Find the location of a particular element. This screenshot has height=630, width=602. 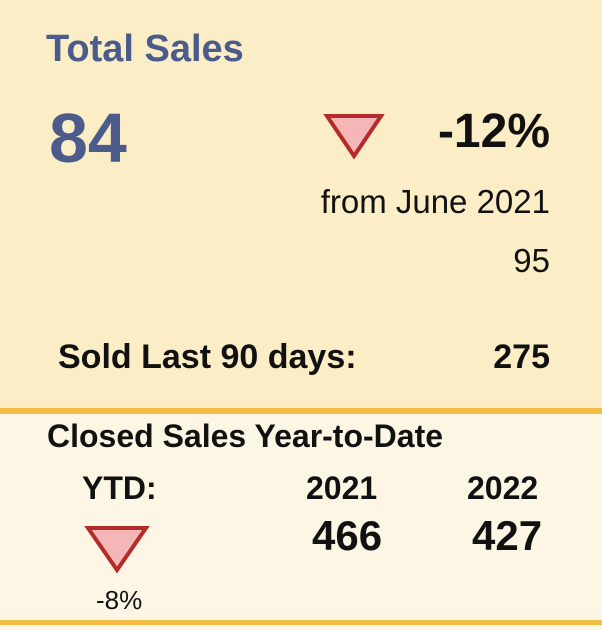

sold-last-90-label: Sold Last 90 days: is located at coordinates (207, 357).